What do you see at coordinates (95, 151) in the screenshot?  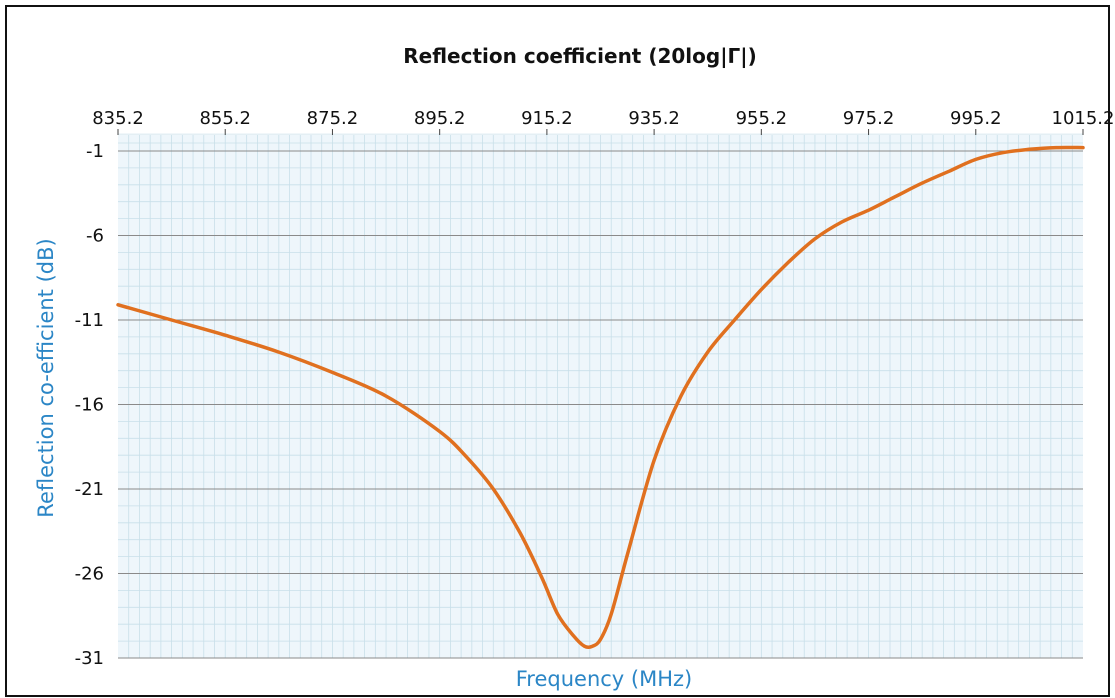 I see `y-tick-label: -1` at bounding box center [95, 151].